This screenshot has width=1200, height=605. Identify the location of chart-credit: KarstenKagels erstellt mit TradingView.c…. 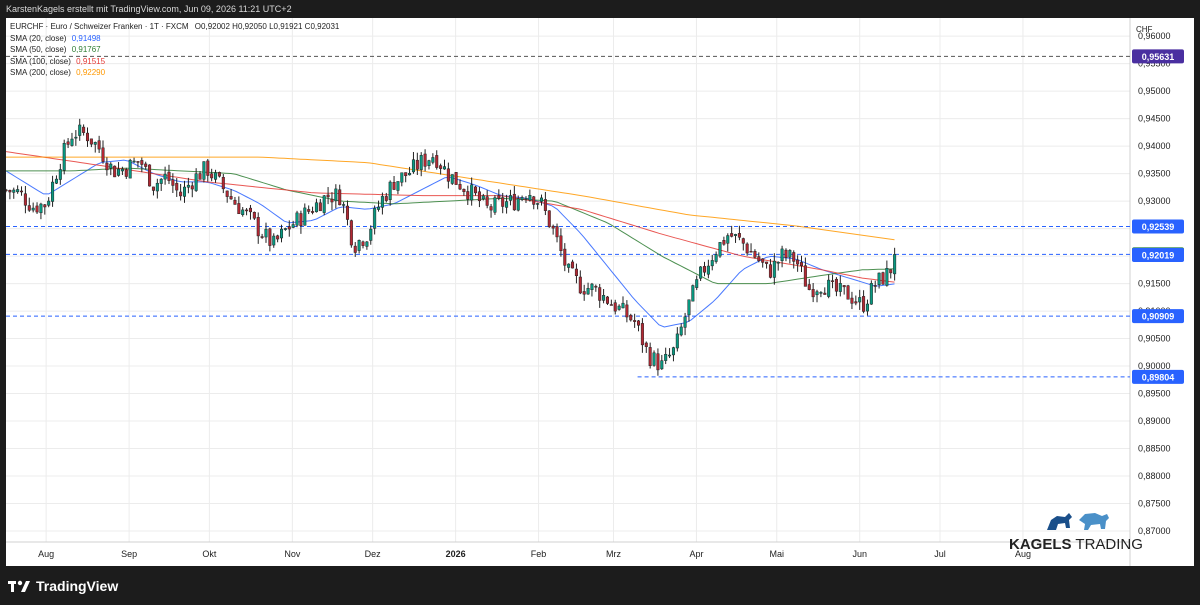
(600, 9).